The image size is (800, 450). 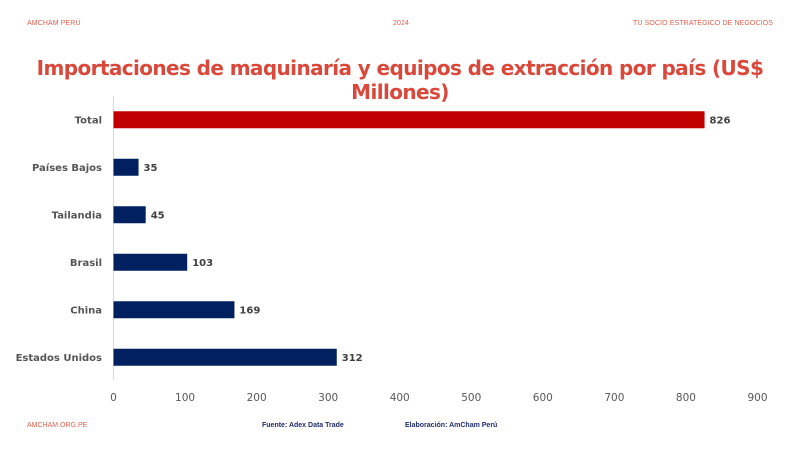 What do you see at coordinates (303, 425) in the screenshot?
I see `footer-source: Fuente: Adex Data Trade` at bounding box center [303, 425].